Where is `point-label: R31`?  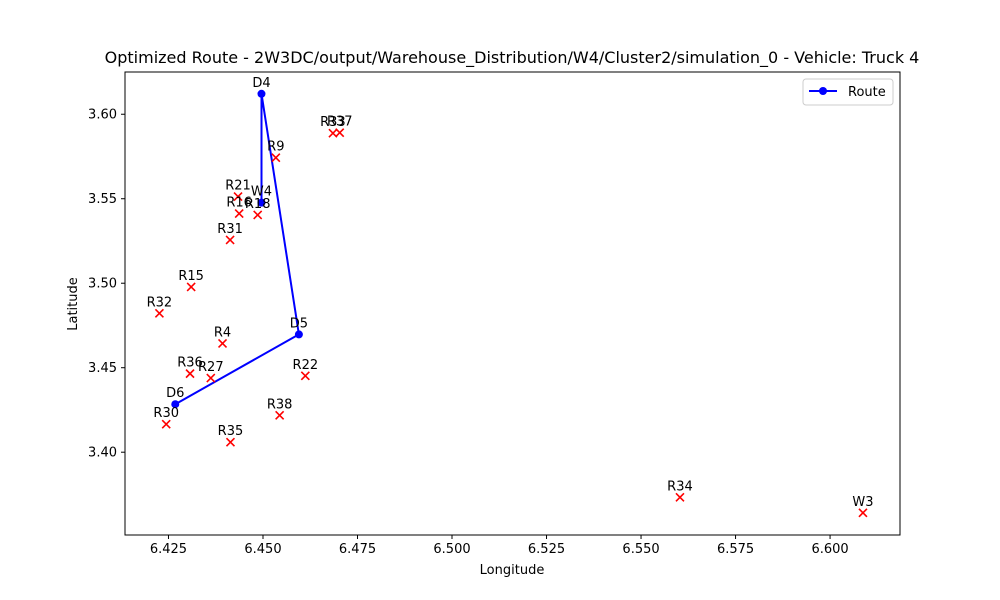
point-label: R31 is located at coordinates (230, 229).